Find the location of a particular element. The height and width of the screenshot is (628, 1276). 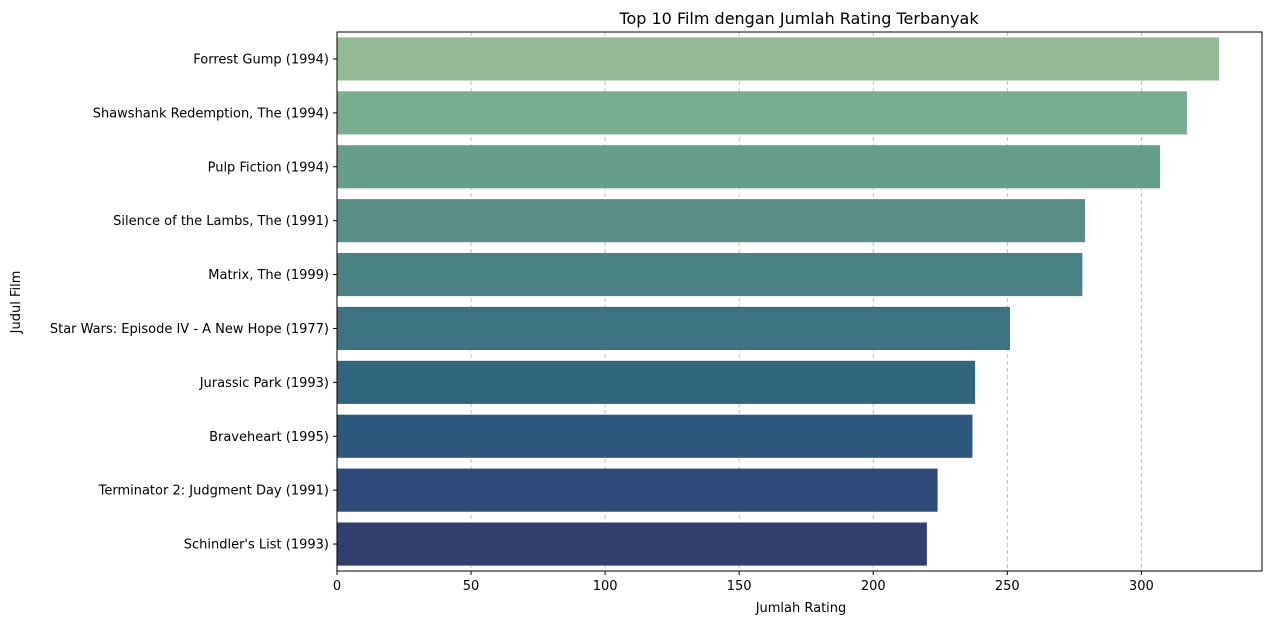

y-tick-label: Terminator 2: Judgment Day (1991) is located at coordinates (213, 491).